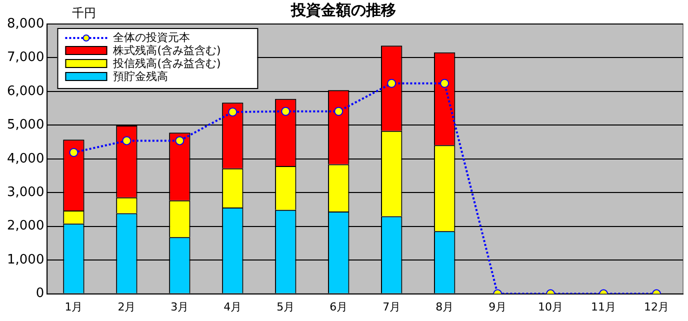 The height and width of the screenshot is (321, 688). What do you see at coordinates (551, 307) in the screenshot?
I see `x-tick-label: 10月` at bounding box center [551, 307].